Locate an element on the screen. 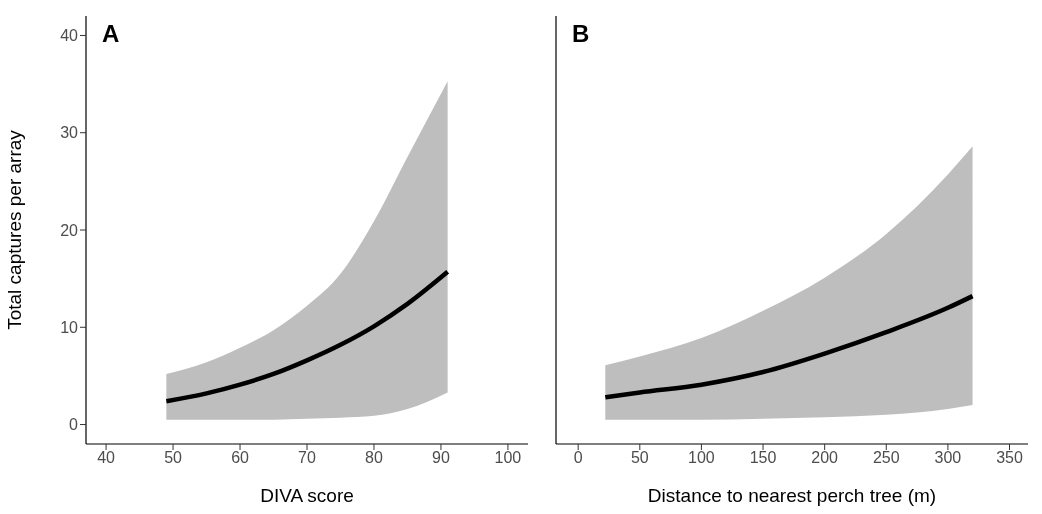 The width and height of the screenshot is (1042, 514). line-series is located at coordinates (307, 336).